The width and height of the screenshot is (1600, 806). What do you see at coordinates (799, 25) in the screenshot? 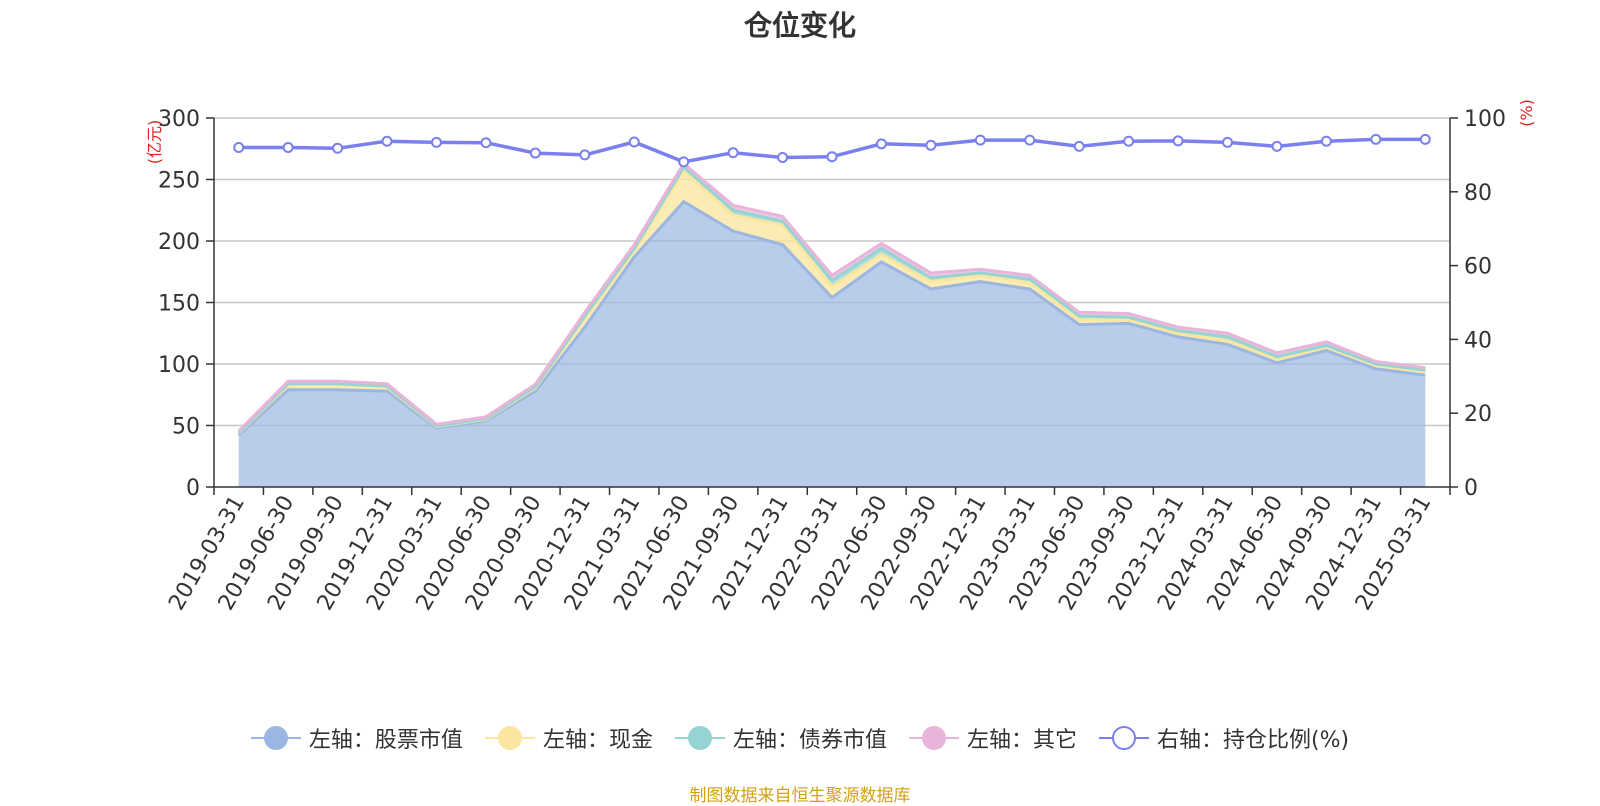
I see `chart-title: 仓位变化` at bounding box center [799, 25].